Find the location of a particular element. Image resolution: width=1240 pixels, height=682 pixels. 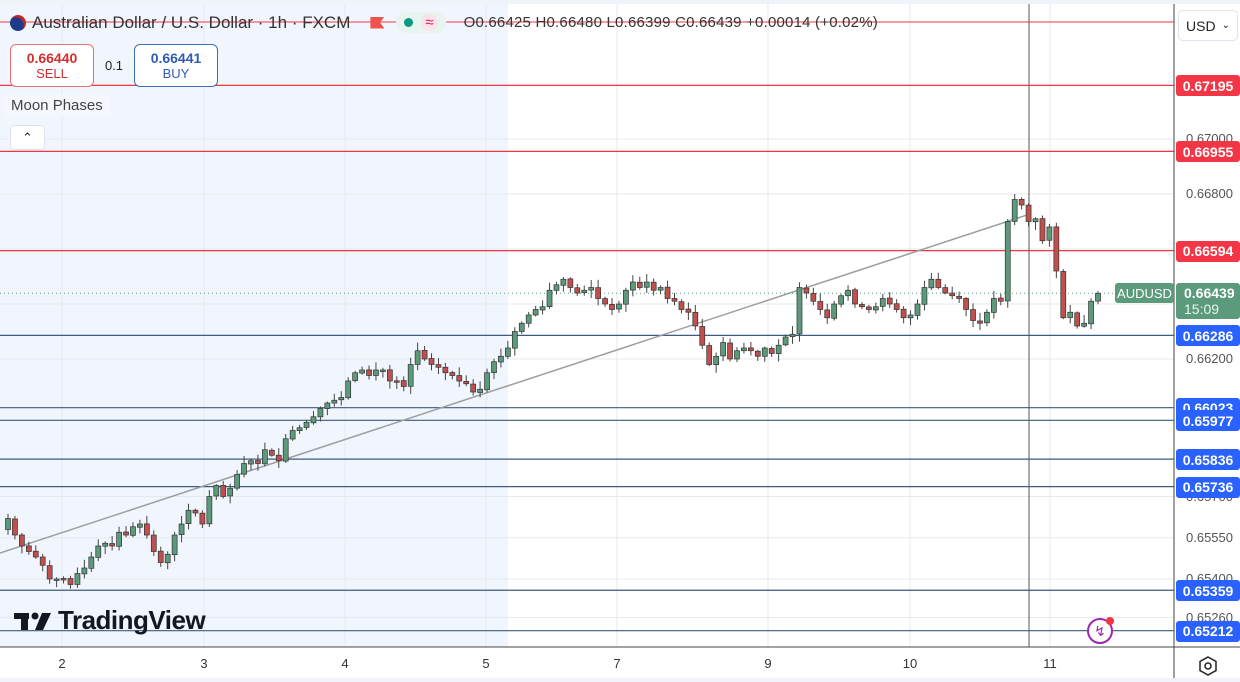

time-tick: 4 is located at coordinates (345, 663).